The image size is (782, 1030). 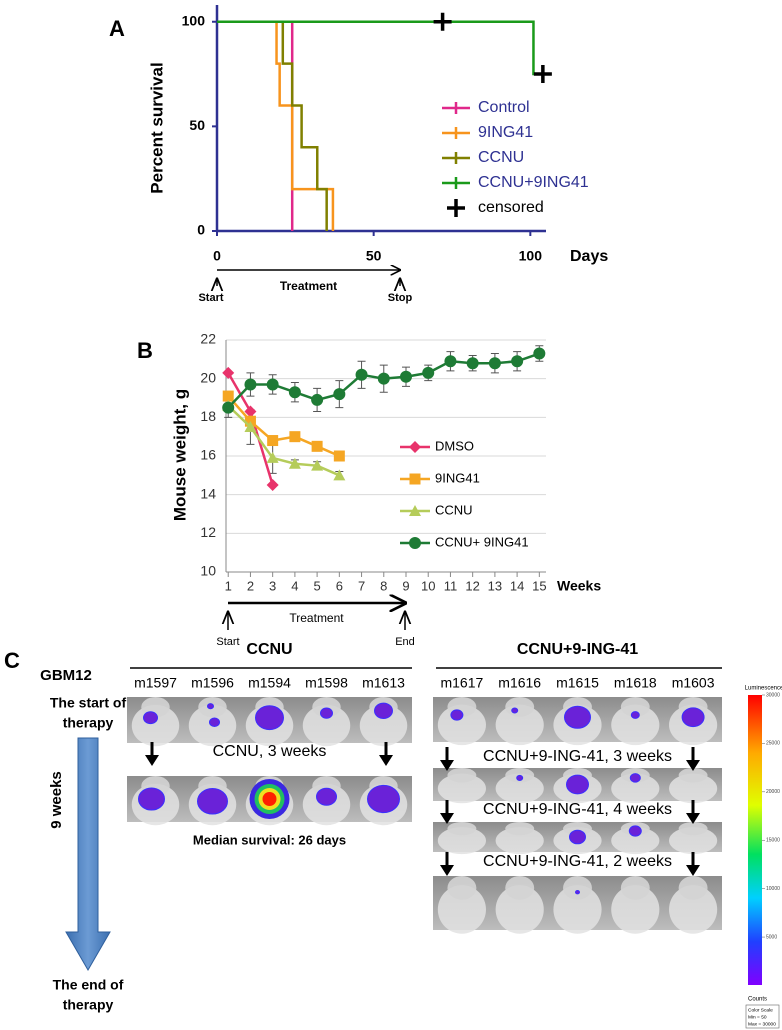 I want to click on panel-letter: B, so click(x=145, y=350).